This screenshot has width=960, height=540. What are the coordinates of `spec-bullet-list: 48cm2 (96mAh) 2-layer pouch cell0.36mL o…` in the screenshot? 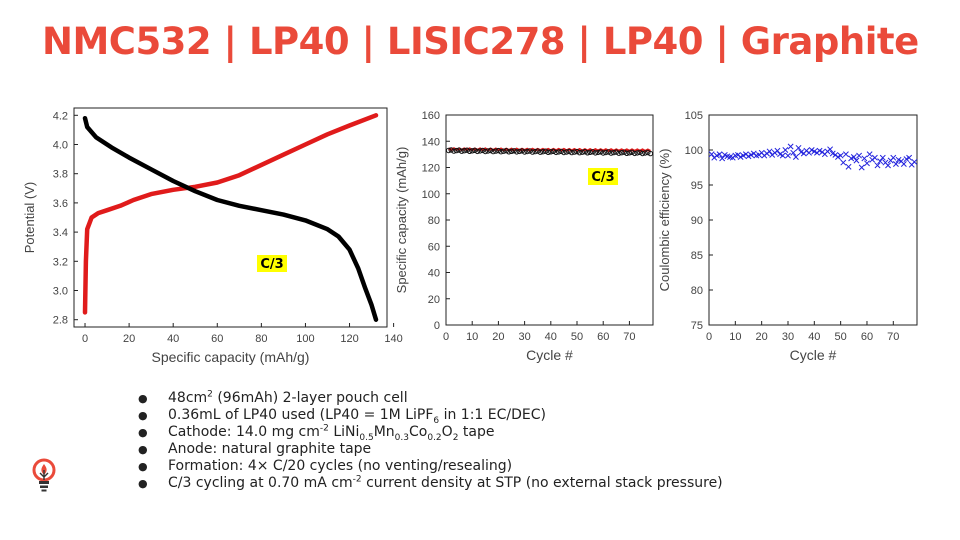 It's located at (430, 441).